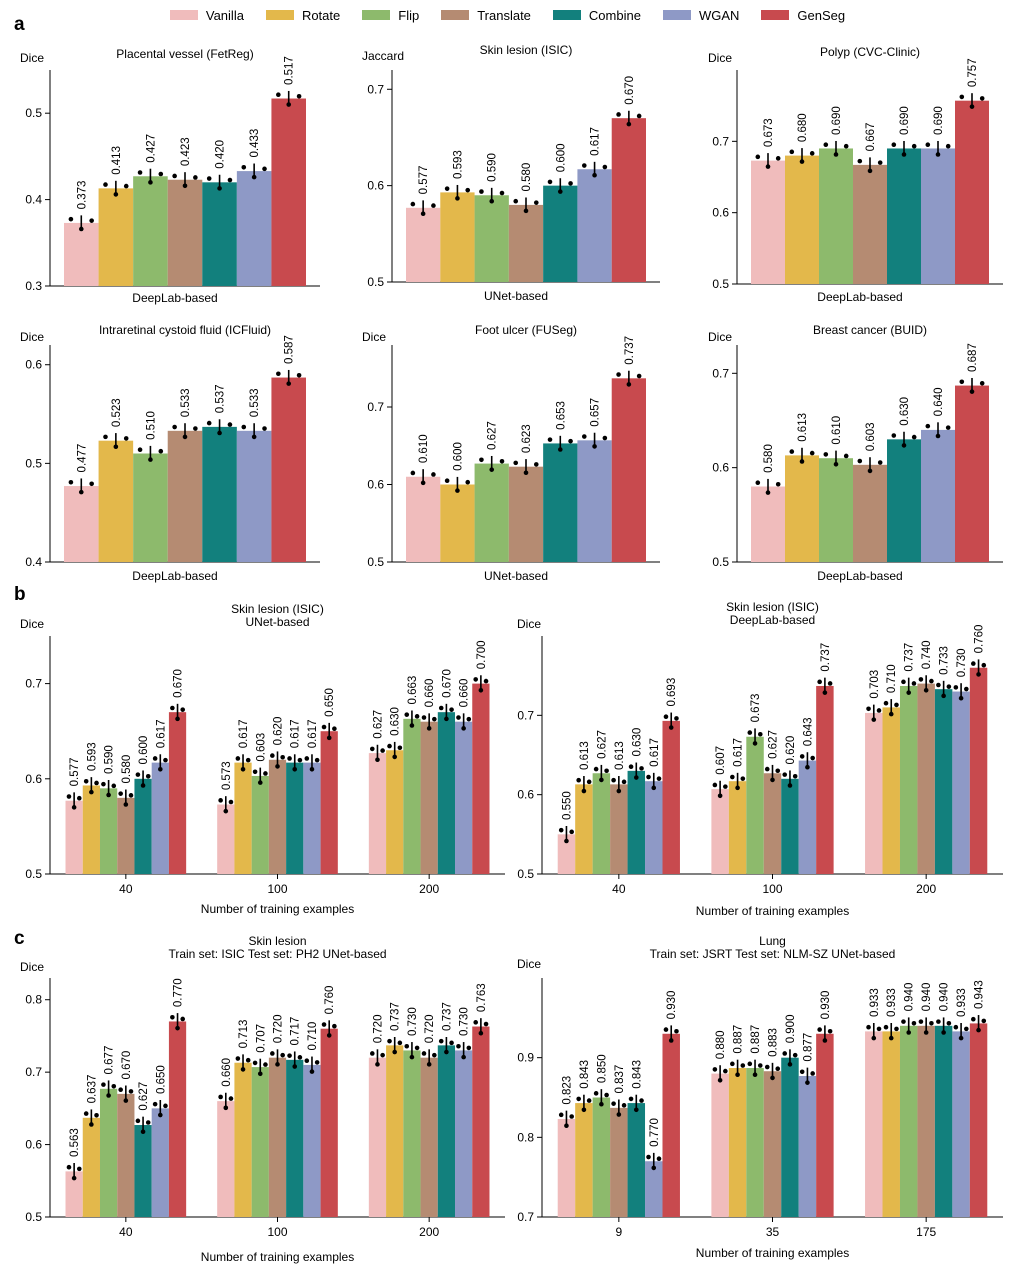 The height and width of the screenshot is (1274, 1015). Describe the element at coordinates (808, 731) in the screenshot. I see `bar-value-label: 0.643` at that location.